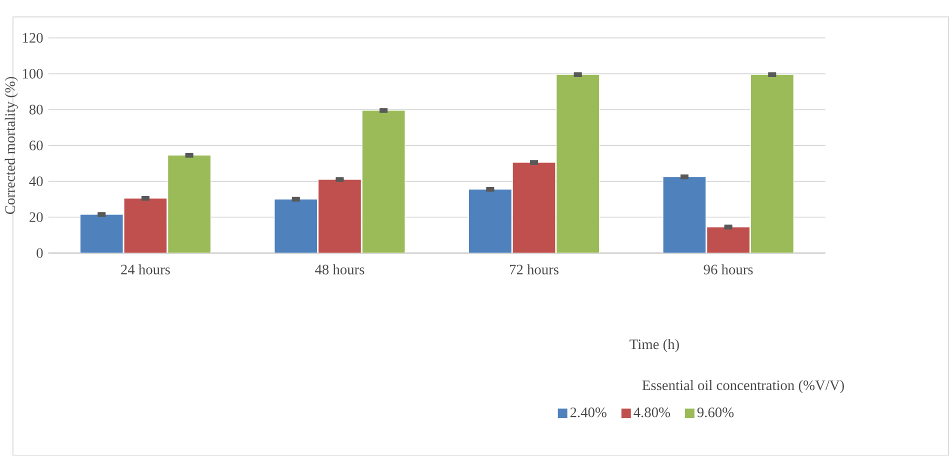 The height and width of the screenshot is (456, 949). What do you see at coordinates (654, 345) in the screenshot?
I see `x-axis-title: Time (h)` at bounding box center [654, 345].